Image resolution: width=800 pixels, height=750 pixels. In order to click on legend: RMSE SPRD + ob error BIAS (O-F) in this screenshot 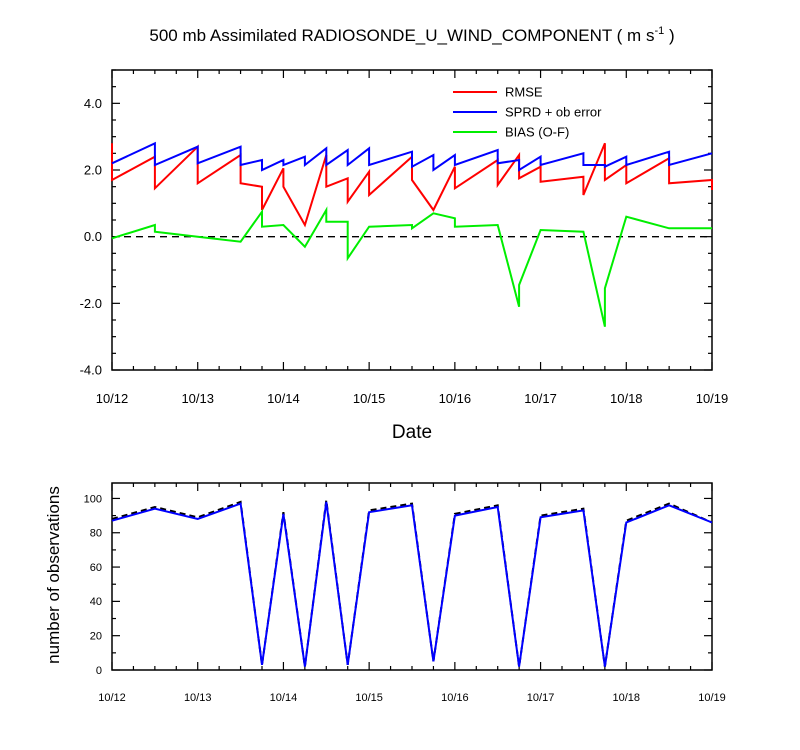, I will do `click(527, 112)`.